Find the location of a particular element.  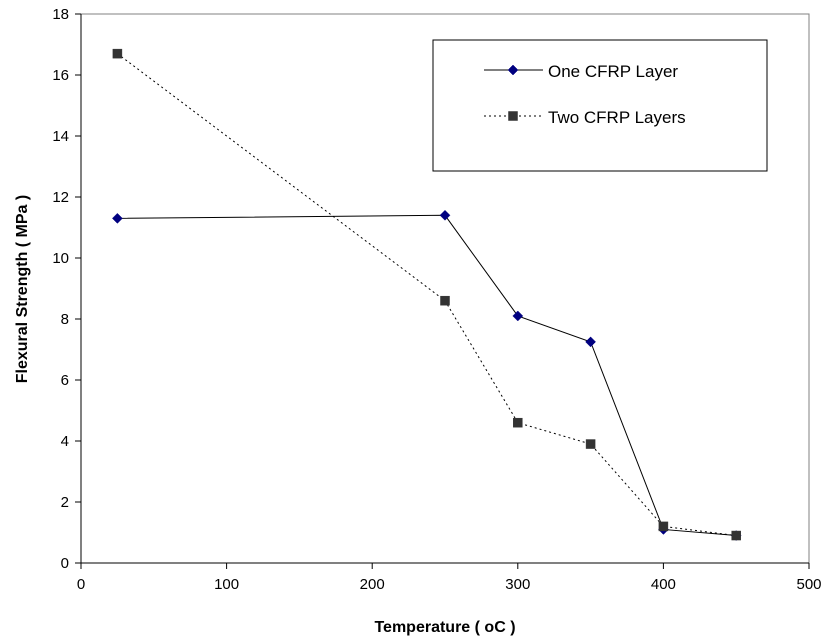

legend-box is located at coordinates (600, 105).